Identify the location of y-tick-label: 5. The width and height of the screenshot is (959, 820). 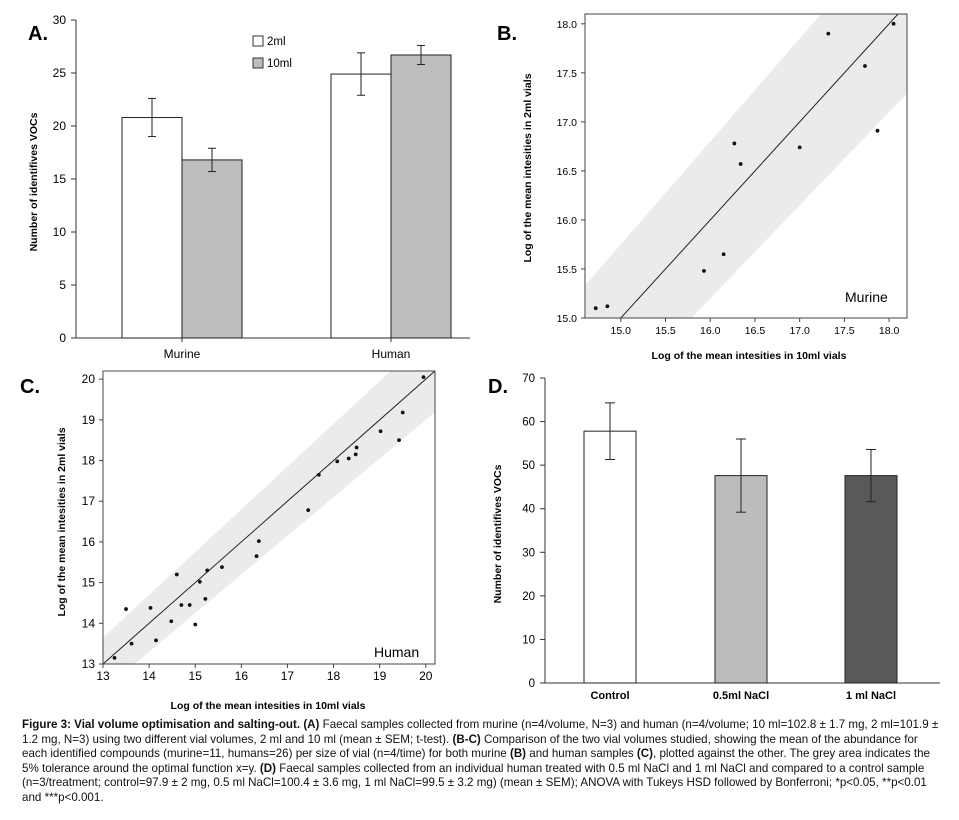
(62, 285).